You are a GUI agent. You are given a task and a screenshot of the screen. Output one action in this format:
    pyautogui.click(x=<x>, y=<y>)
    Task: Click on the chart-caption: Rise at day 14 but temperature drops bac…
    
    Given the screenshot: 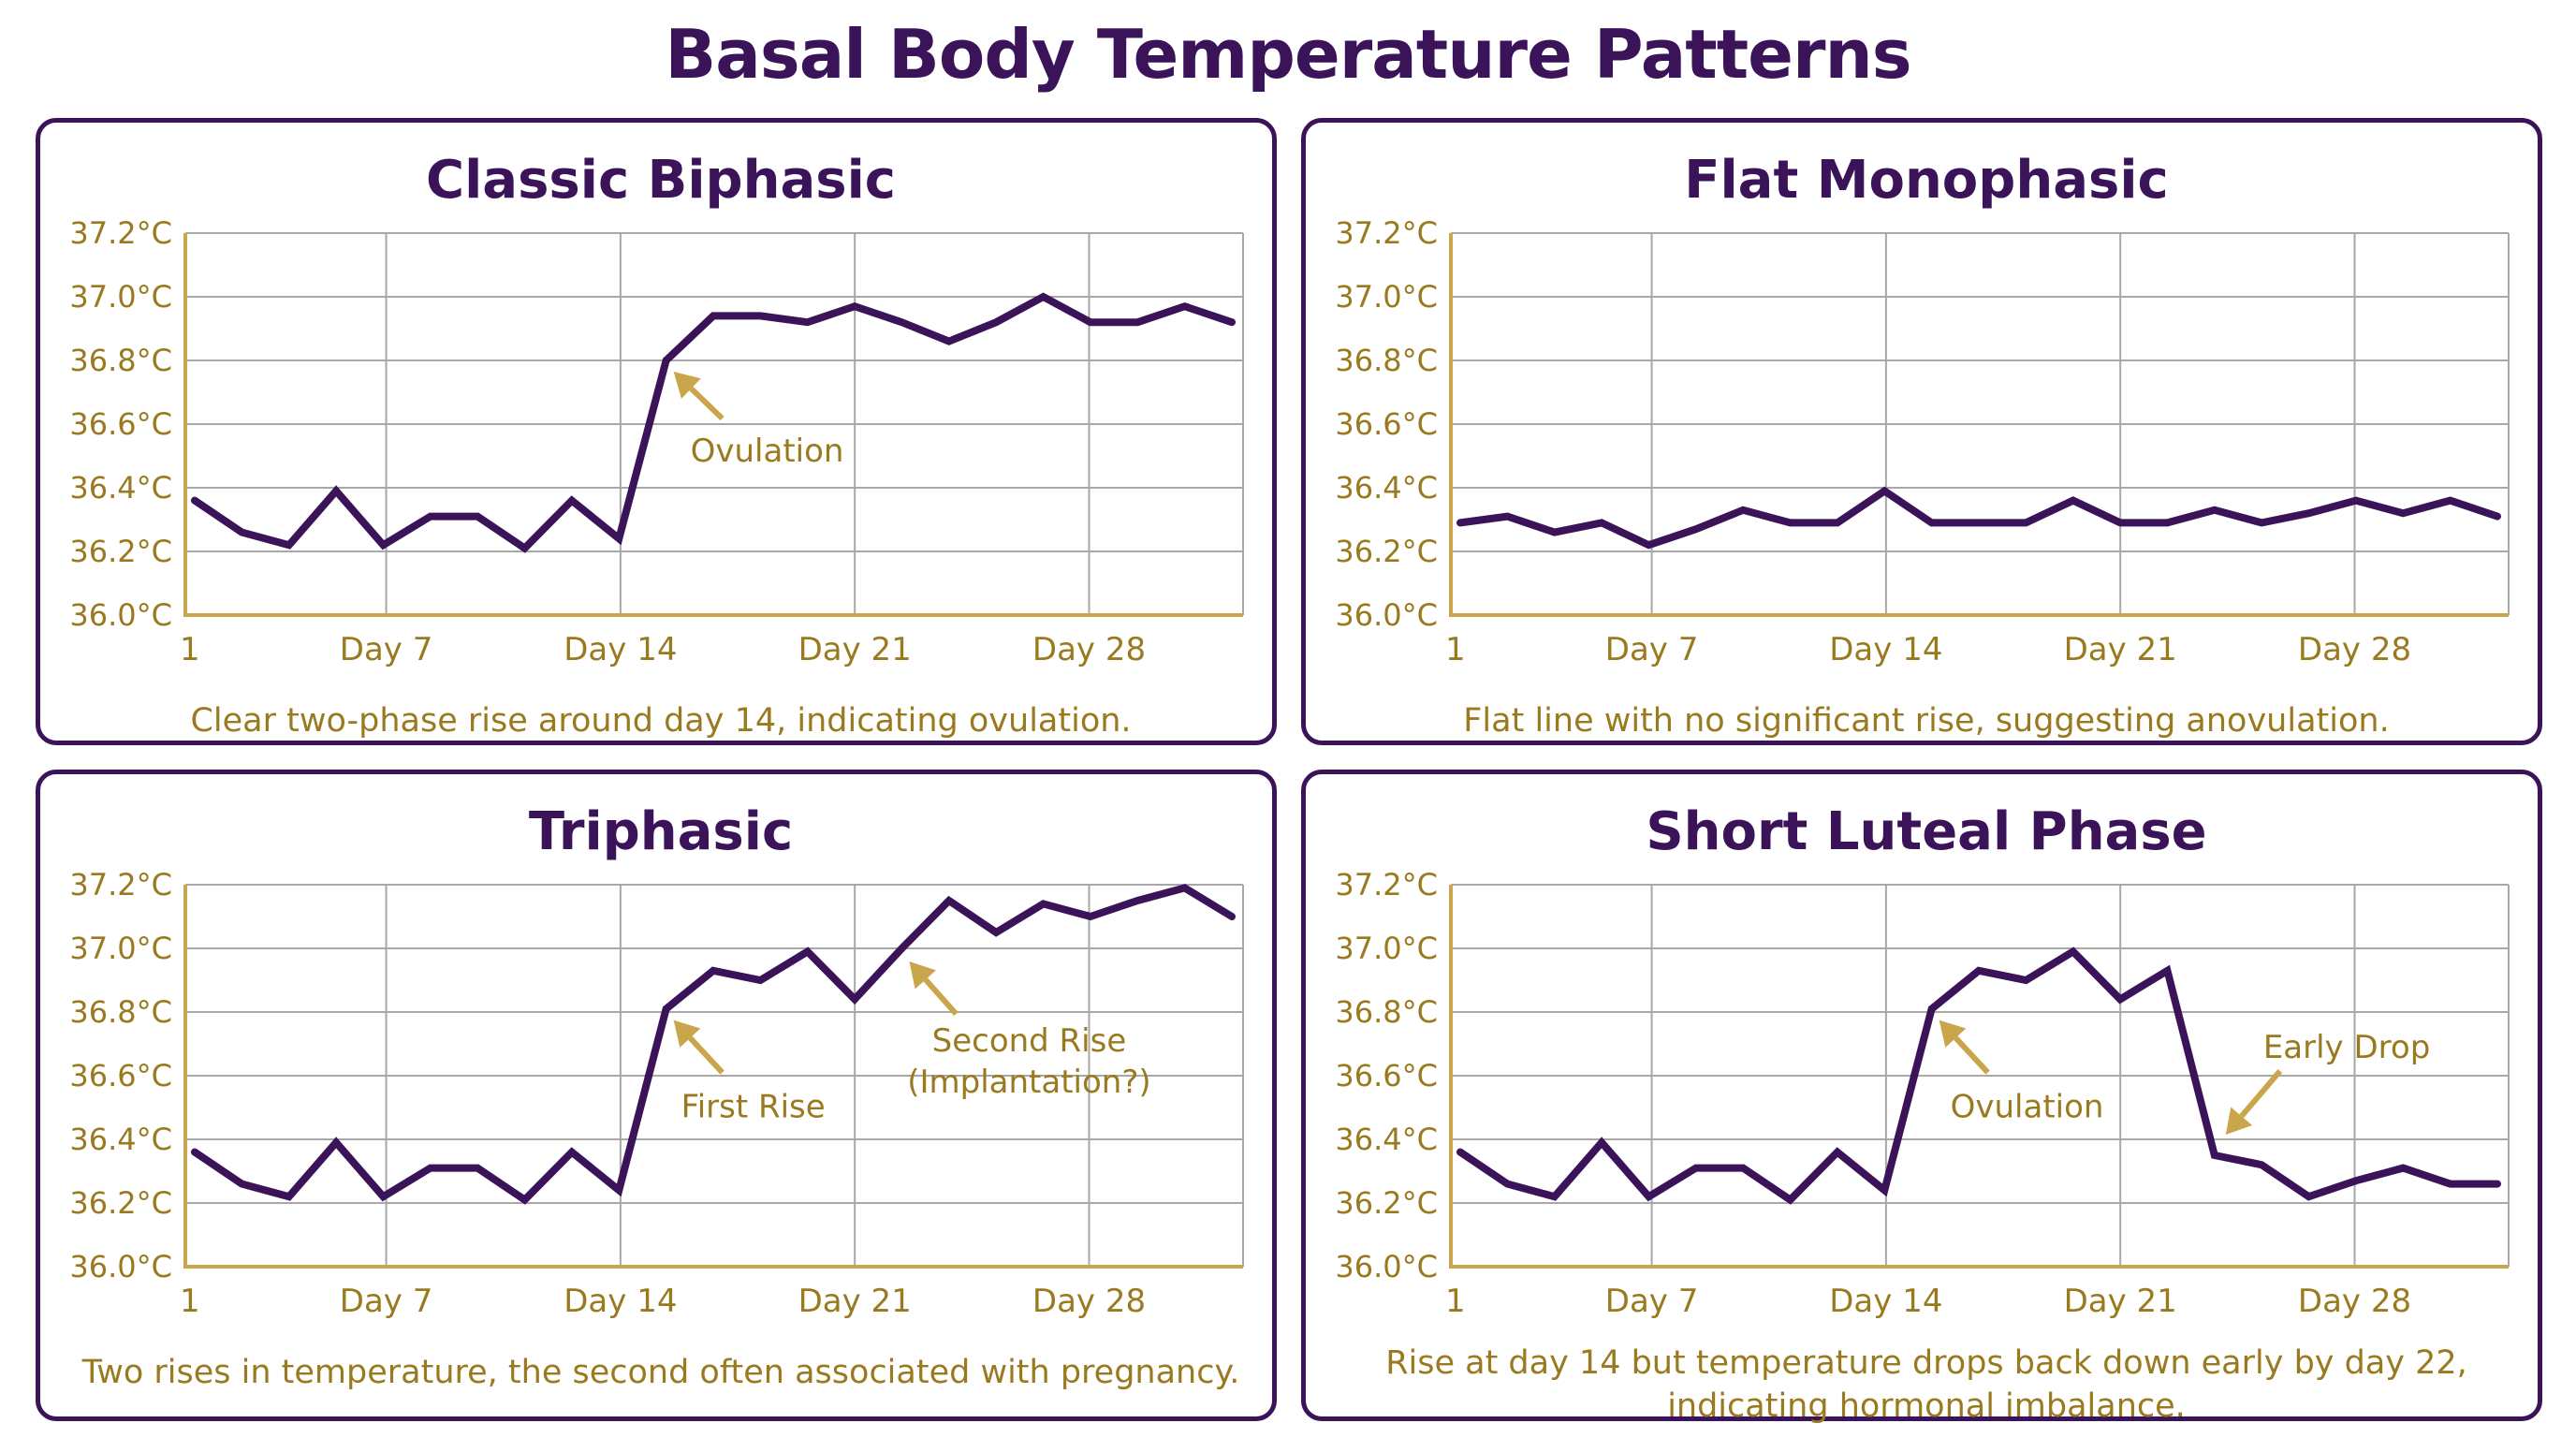 What is the action you would take?
    pyautogui.click(x=1926, y=1363)
    